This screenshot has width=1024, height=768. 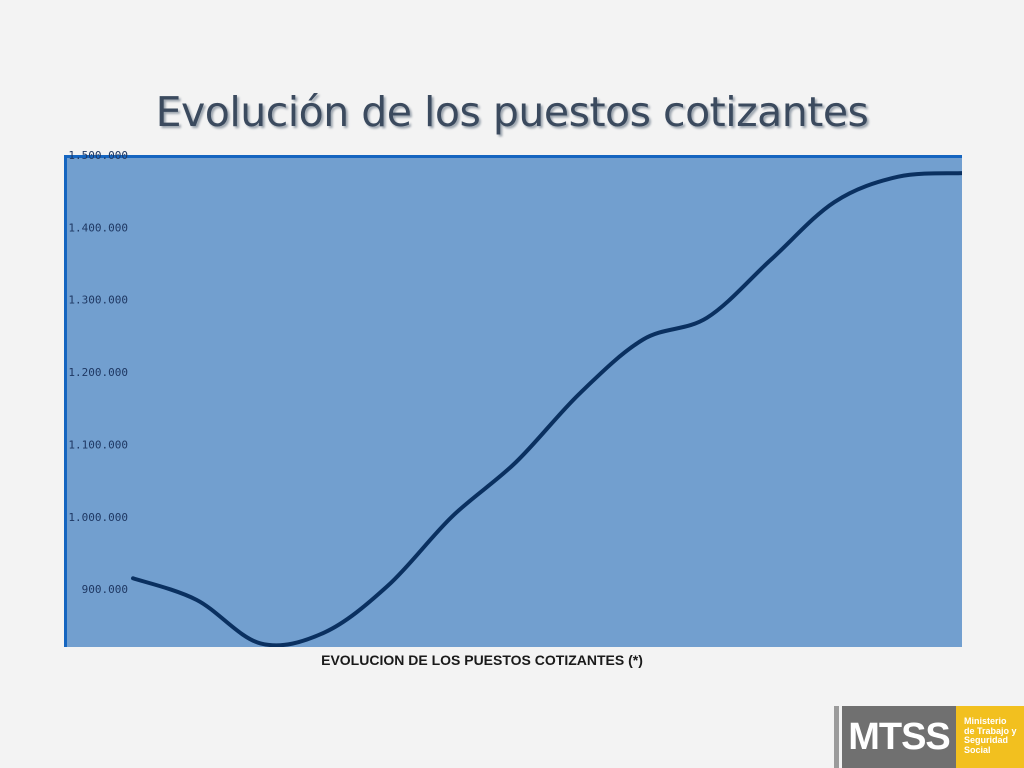 I want to click on logo-wordmark: MTSS, so click(x=899, y=737).